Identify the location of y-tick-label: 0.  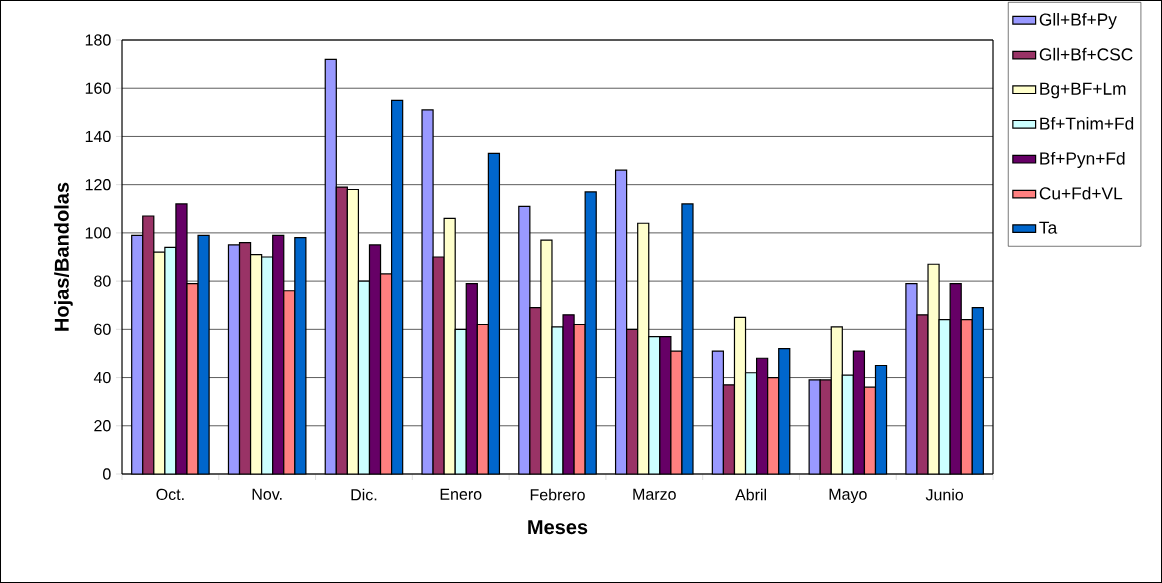
(107, 474).